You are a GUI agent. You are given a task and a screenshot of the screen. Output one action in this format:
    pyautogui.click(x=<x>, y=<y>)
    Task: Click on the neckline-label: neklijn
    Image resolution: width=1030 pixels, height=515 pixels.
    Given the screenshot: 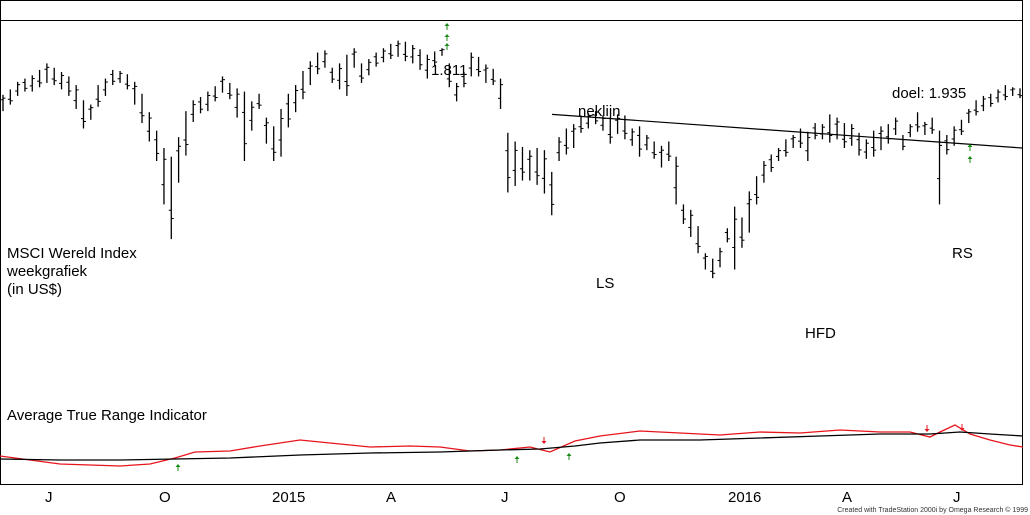 What is the action you would take?
    pyautogui.click(x=599, y=111)
    